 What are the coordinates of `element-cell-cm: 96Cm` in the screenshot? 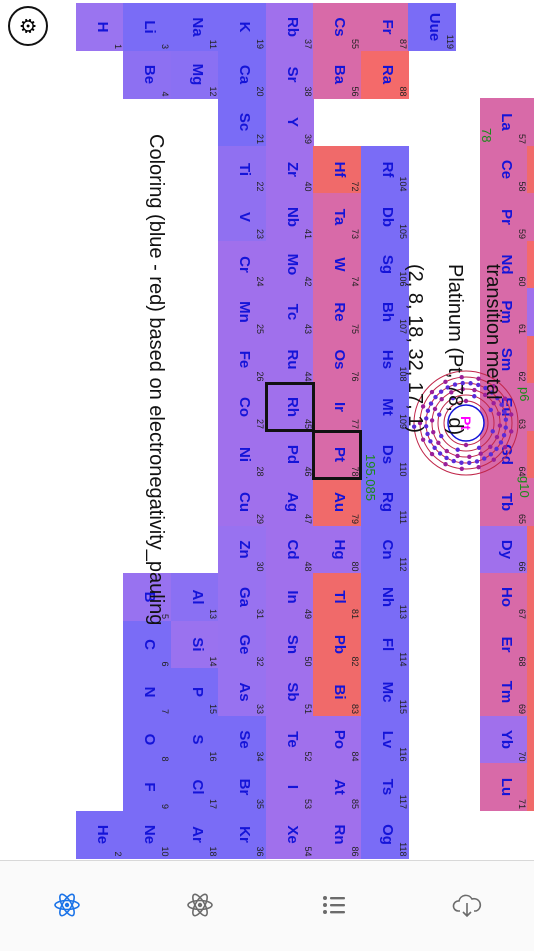 It's located at (530, 455).